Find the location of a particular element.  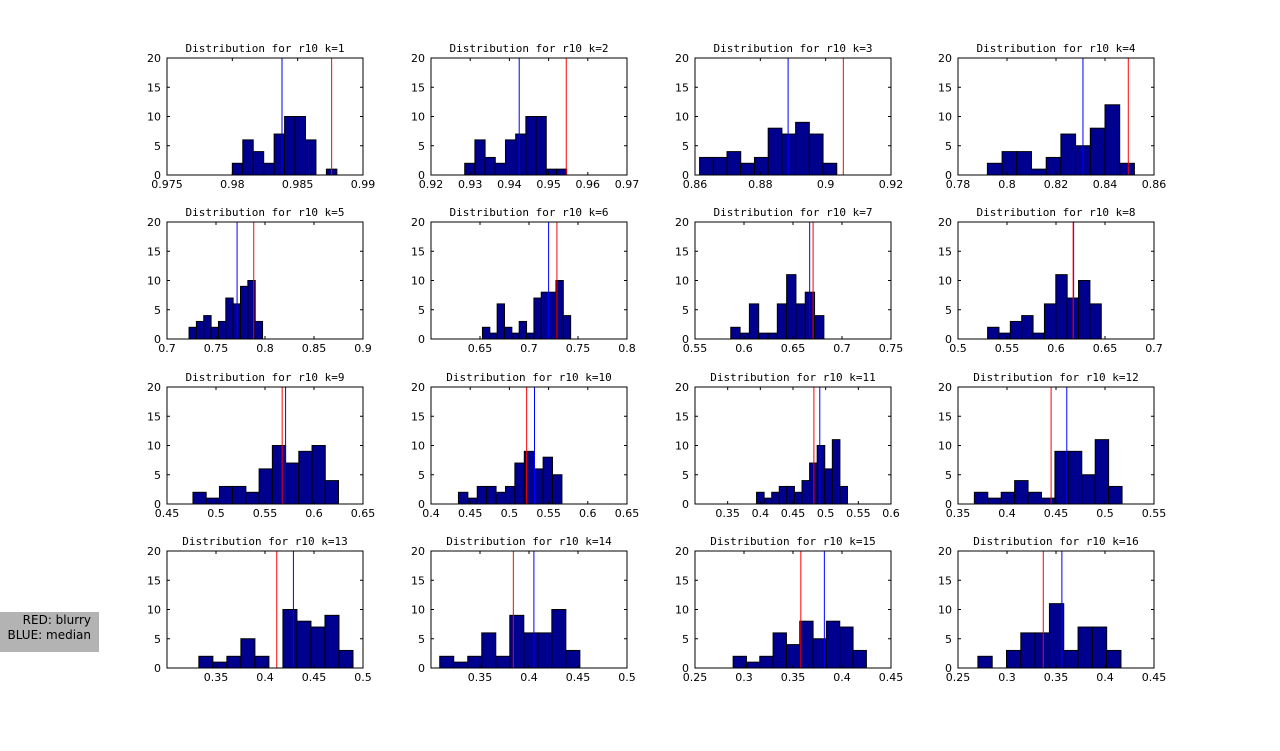

x-tick-label: 0.82 is located at coordinates (1056, 184).